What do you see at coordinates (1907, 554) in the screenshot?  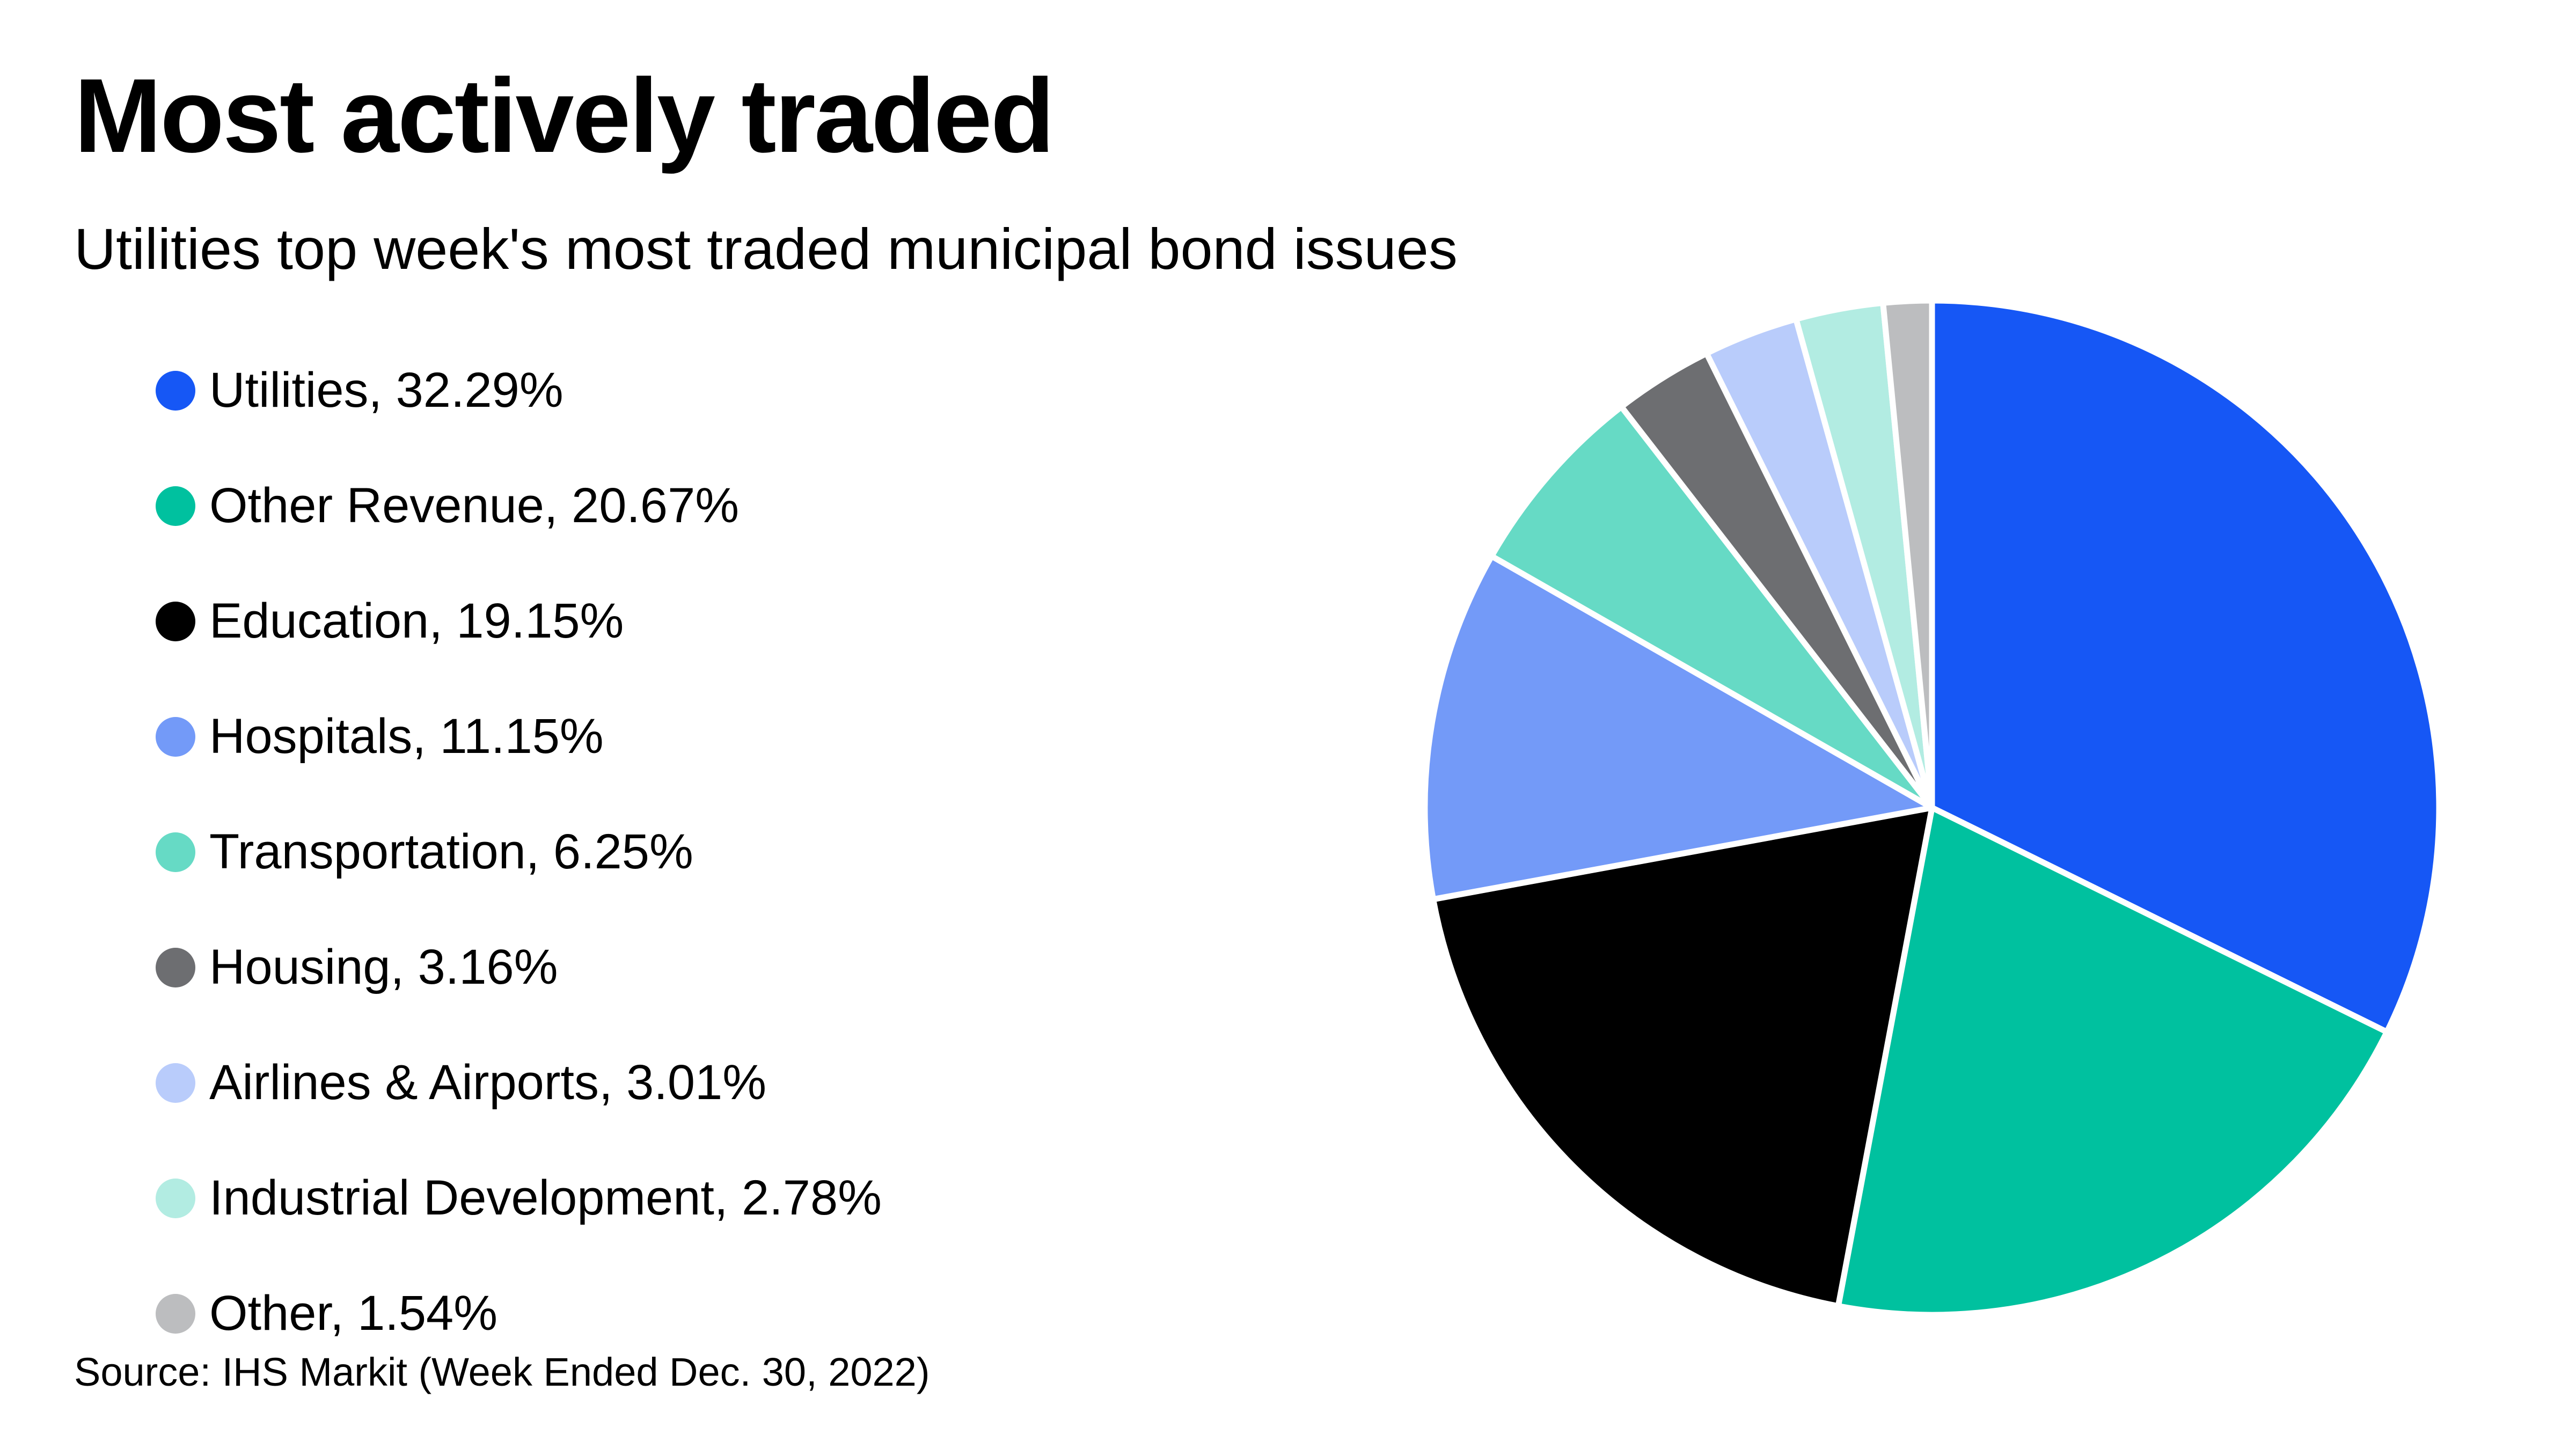 I see `pie-slice-other` at bounding box center [1907, 554].